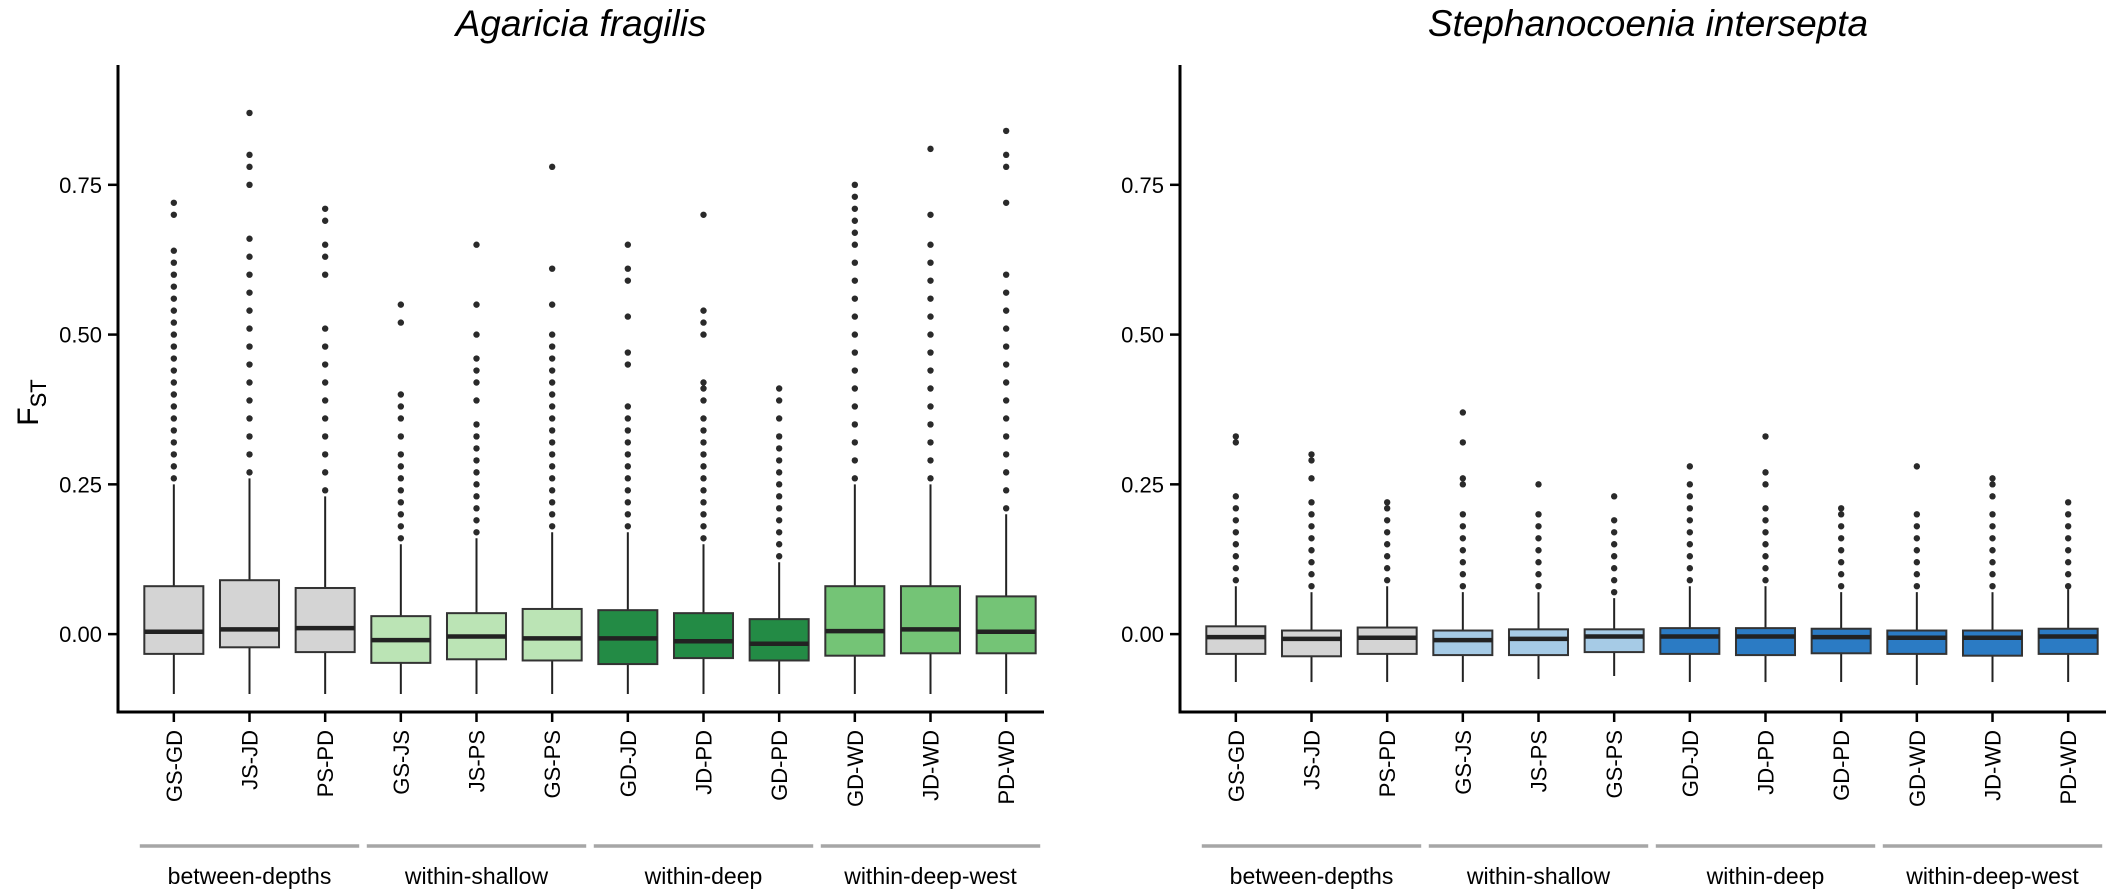 The height and width of the screenshot is (896, 2108). What do you see at coordinates (1463, 762) in the screenshot?
I see `x-tick-label: GS-JS` at bounding box center [1463, 762].